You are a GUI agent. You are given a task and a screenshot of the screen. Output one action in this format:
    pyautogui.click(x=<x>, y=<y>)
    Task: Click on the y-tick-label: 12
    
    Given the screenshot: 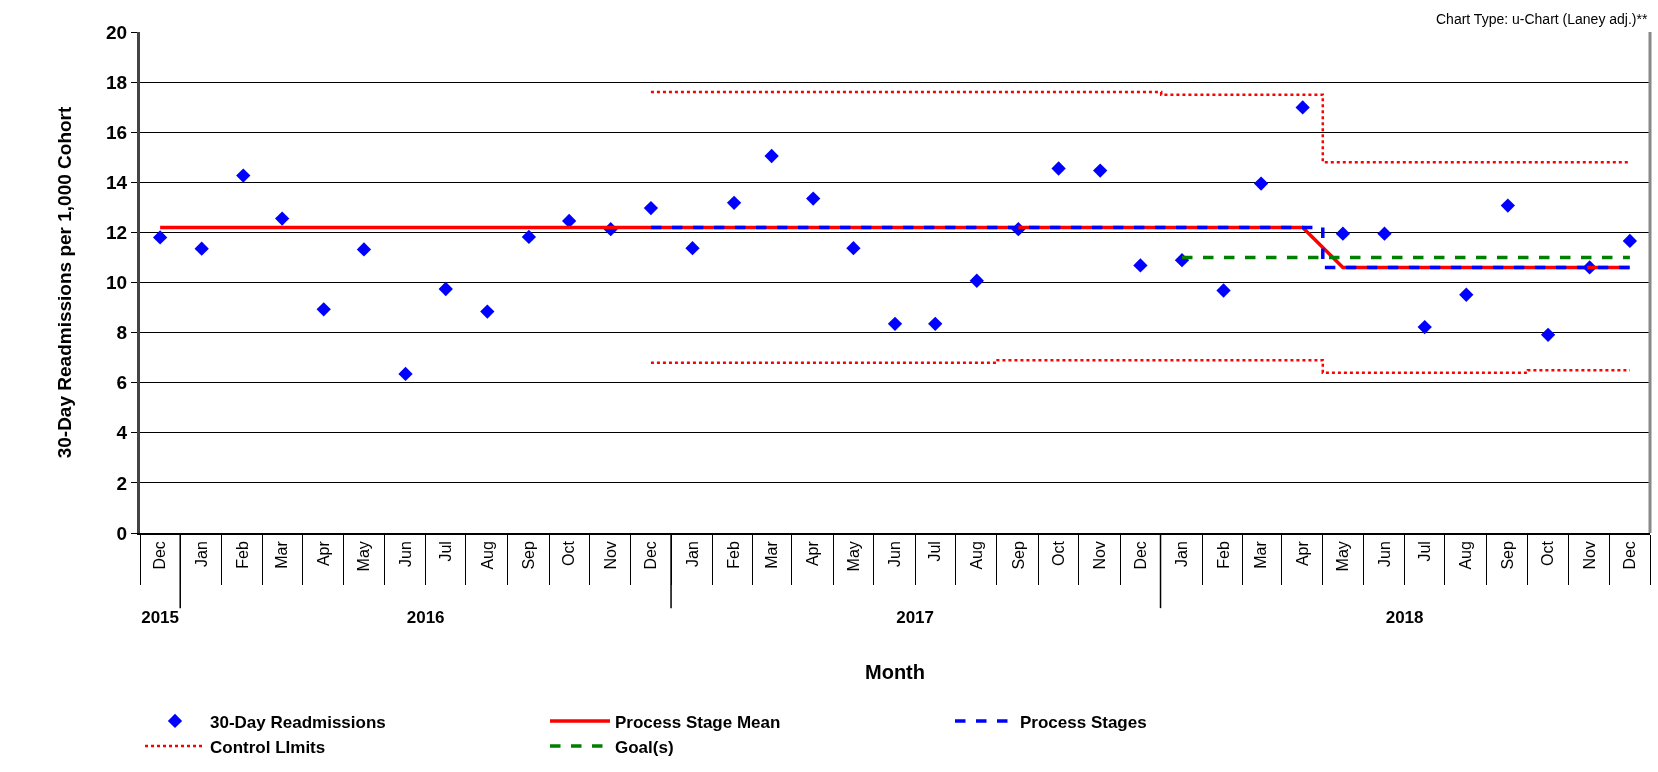 What is the action you would take?
    pyautogui.click(x=117, y=233)
    